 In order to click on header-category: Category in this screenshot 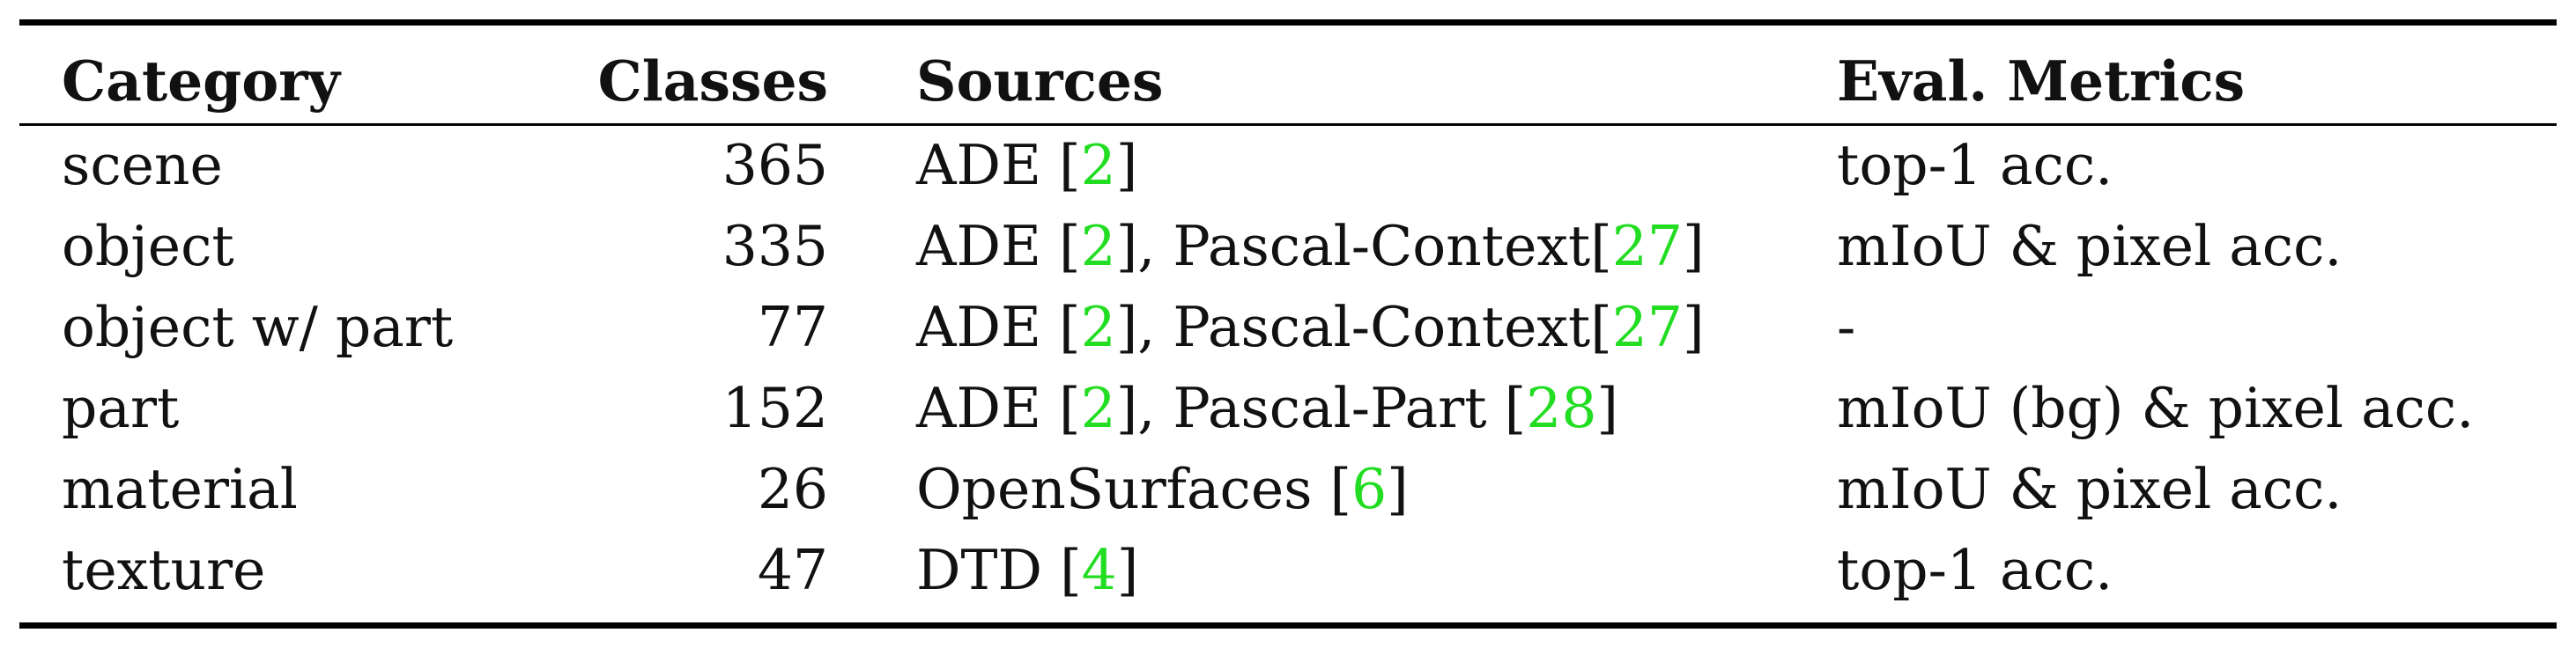, I will do `click(202, 81)`.